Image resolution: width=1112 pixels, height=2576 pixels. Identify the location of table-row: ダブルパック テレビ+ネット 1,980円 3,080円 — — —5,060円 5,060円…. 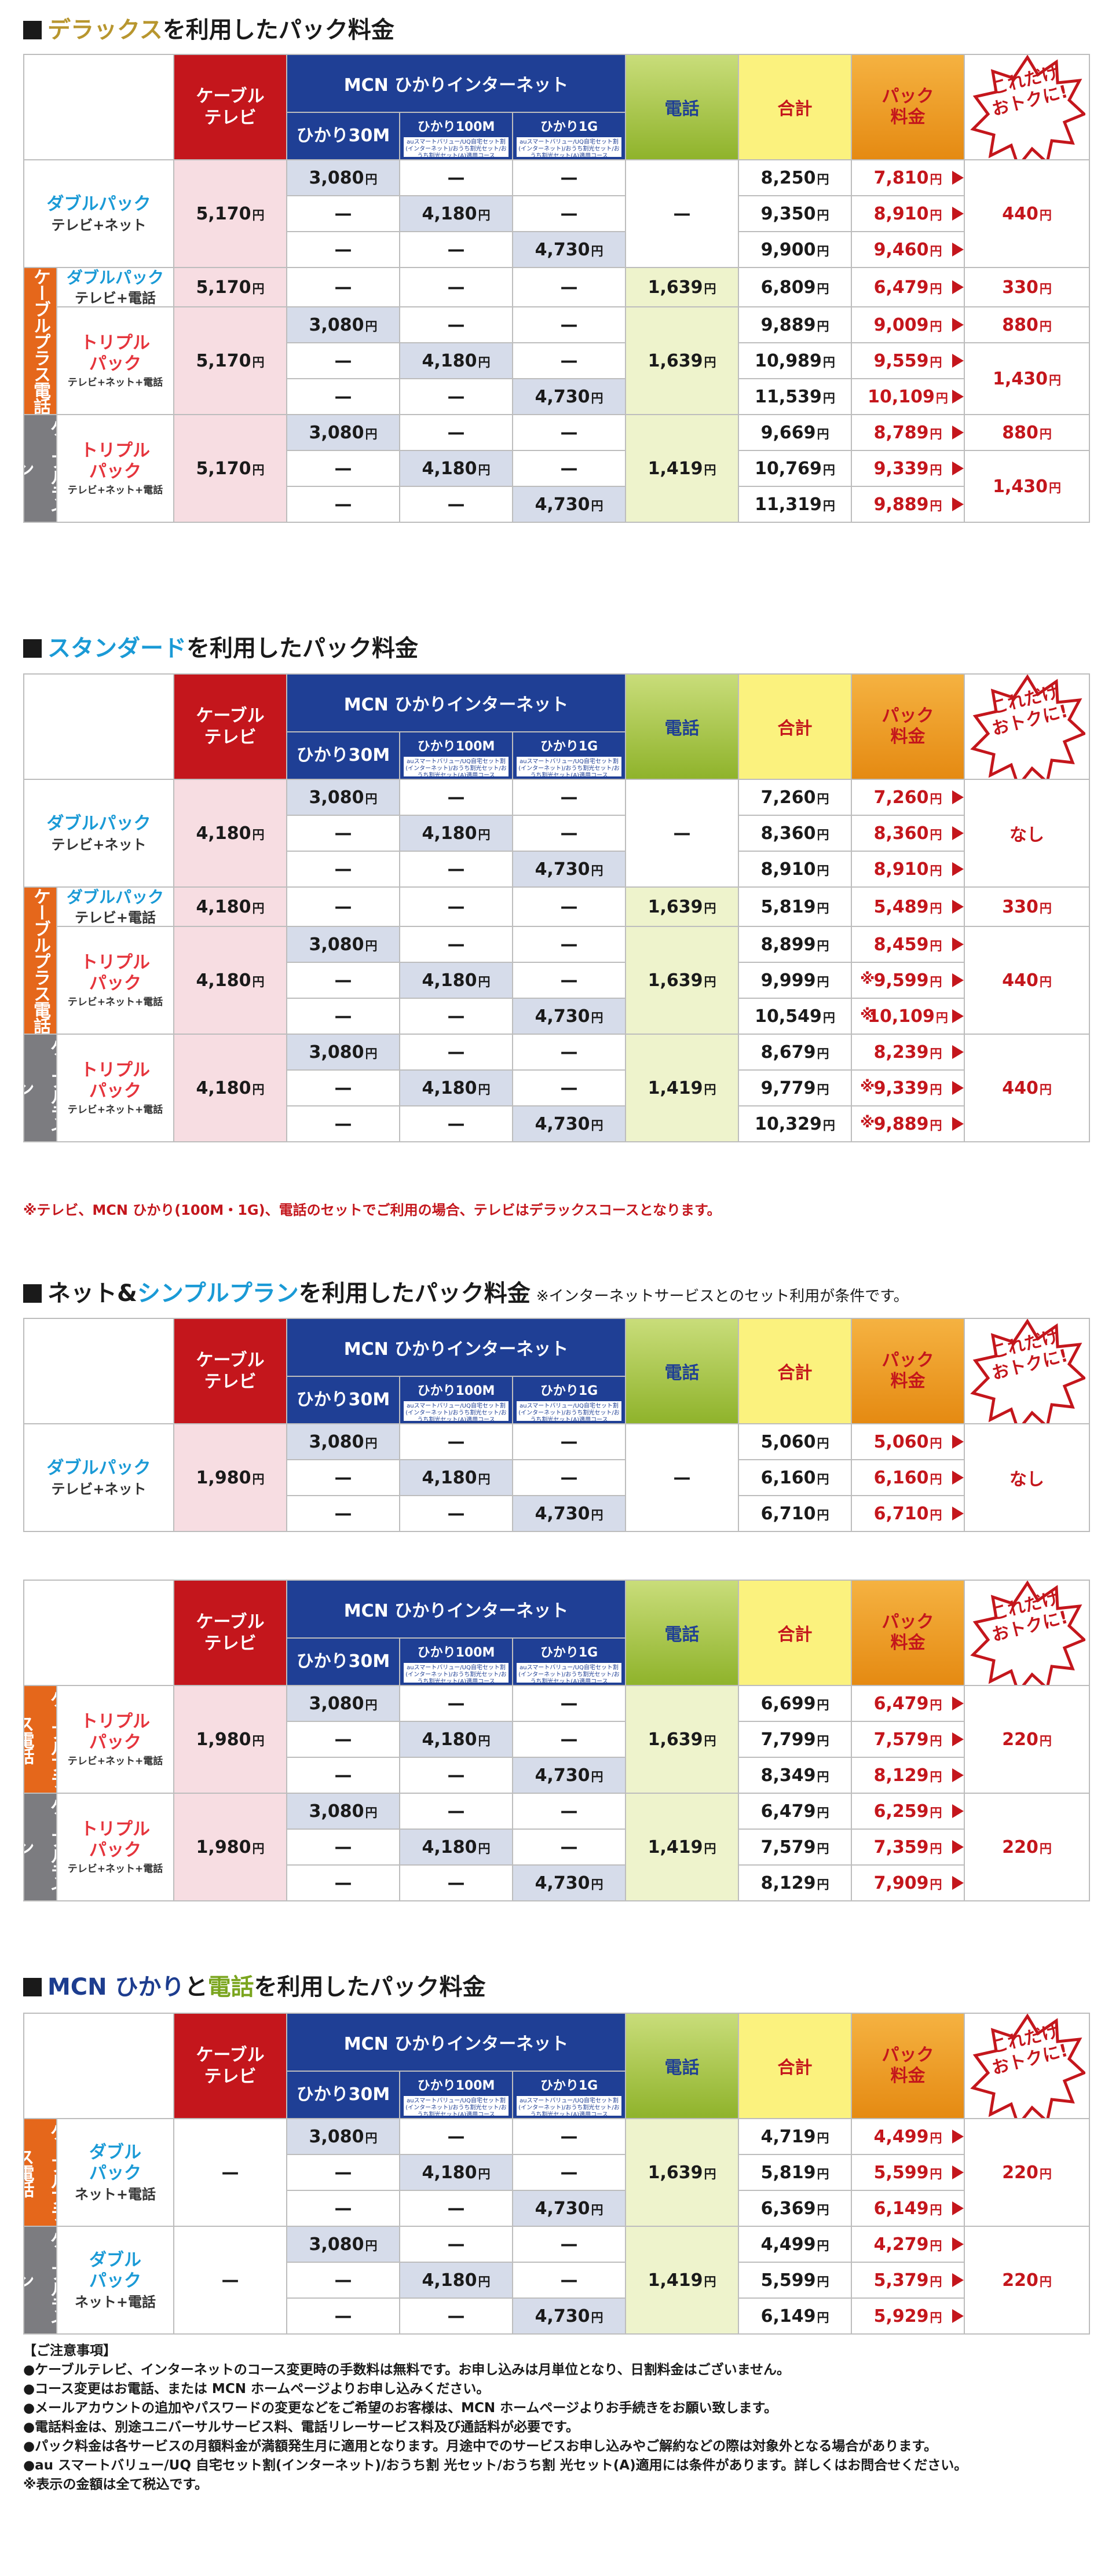
(557, 1477).